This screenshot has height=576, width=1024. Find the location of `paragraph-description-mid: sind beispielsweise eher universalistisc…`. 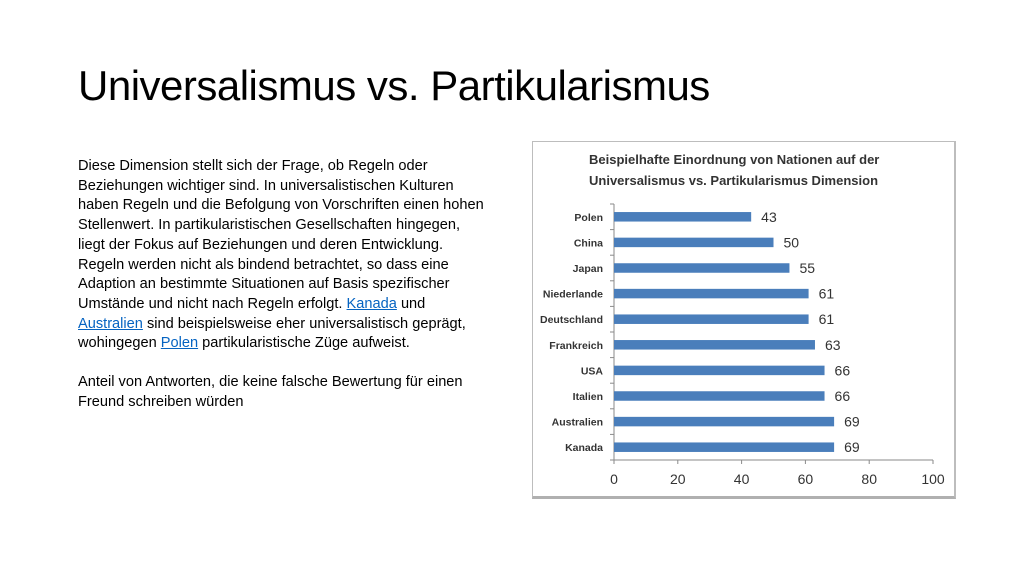

paragraph-description-mid: sind beispielsweise eher universalistisc… is located at coordinates (272, 333).